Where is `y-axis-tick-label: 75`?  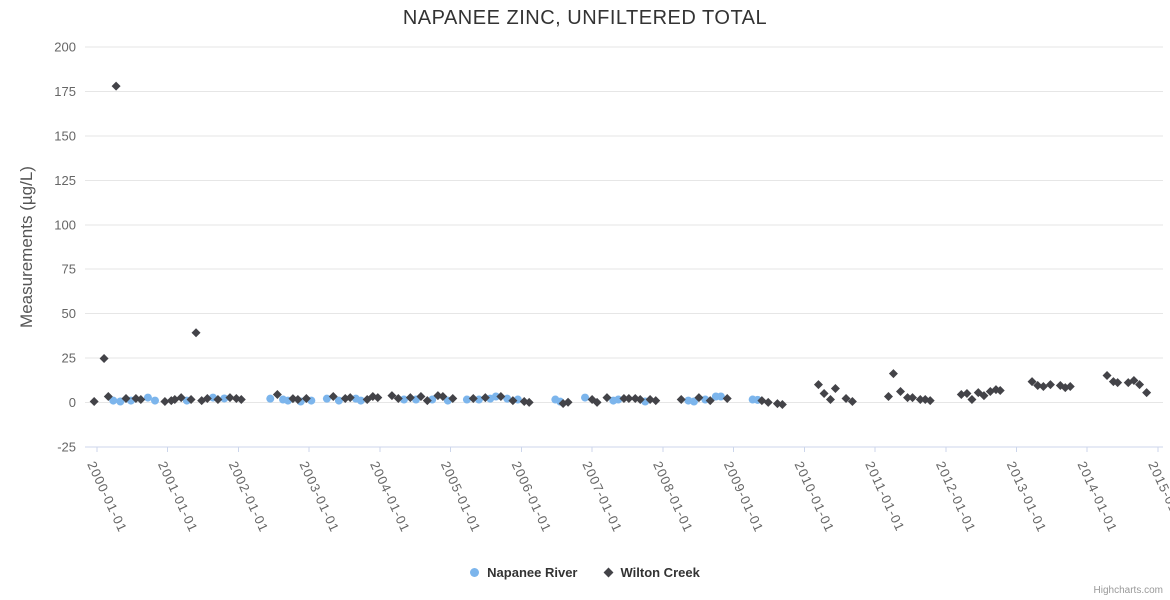 y-axis-tick-label: 75 is located at coordinates (69, 269).